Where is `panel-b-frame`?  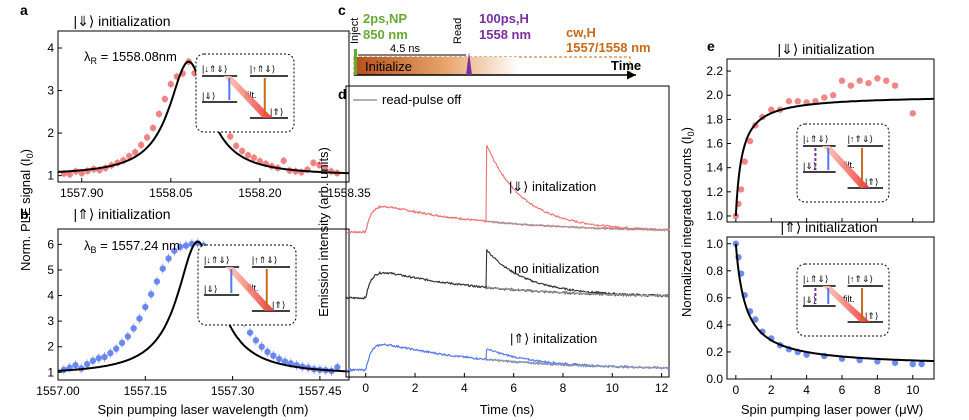
panel-b-frame is located at coordinates (203, 304).